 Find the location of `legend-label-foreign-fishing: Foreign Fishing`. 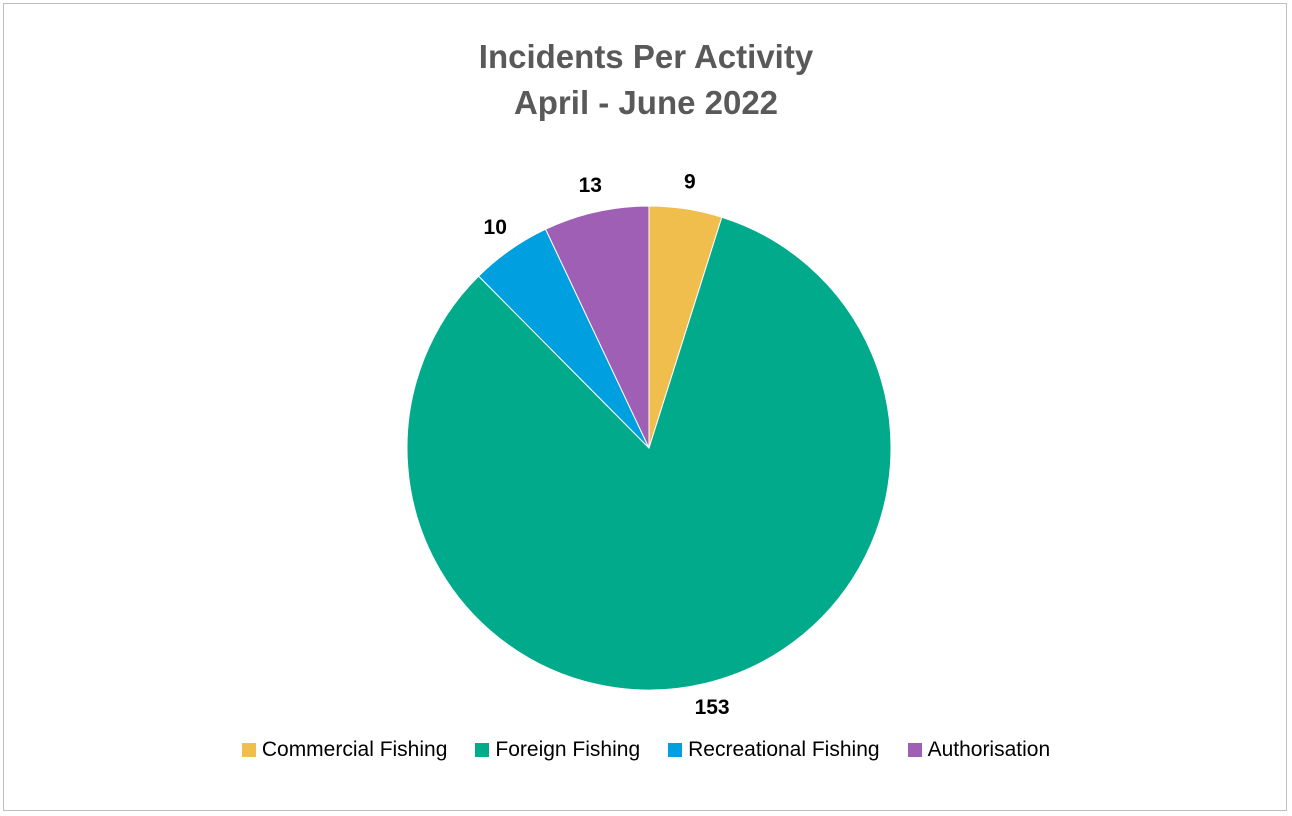

legend-label-foreign-fishing: Foreign Fishing is located at coordinates (568, 749).